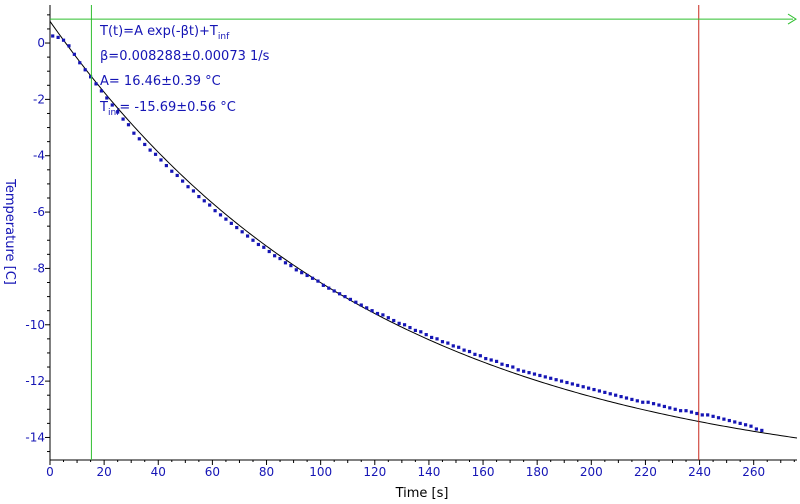 The image size is (800, 504). I want to click on fit-beta: β=0.008288±0.00073 1/s, so click(185, 56).